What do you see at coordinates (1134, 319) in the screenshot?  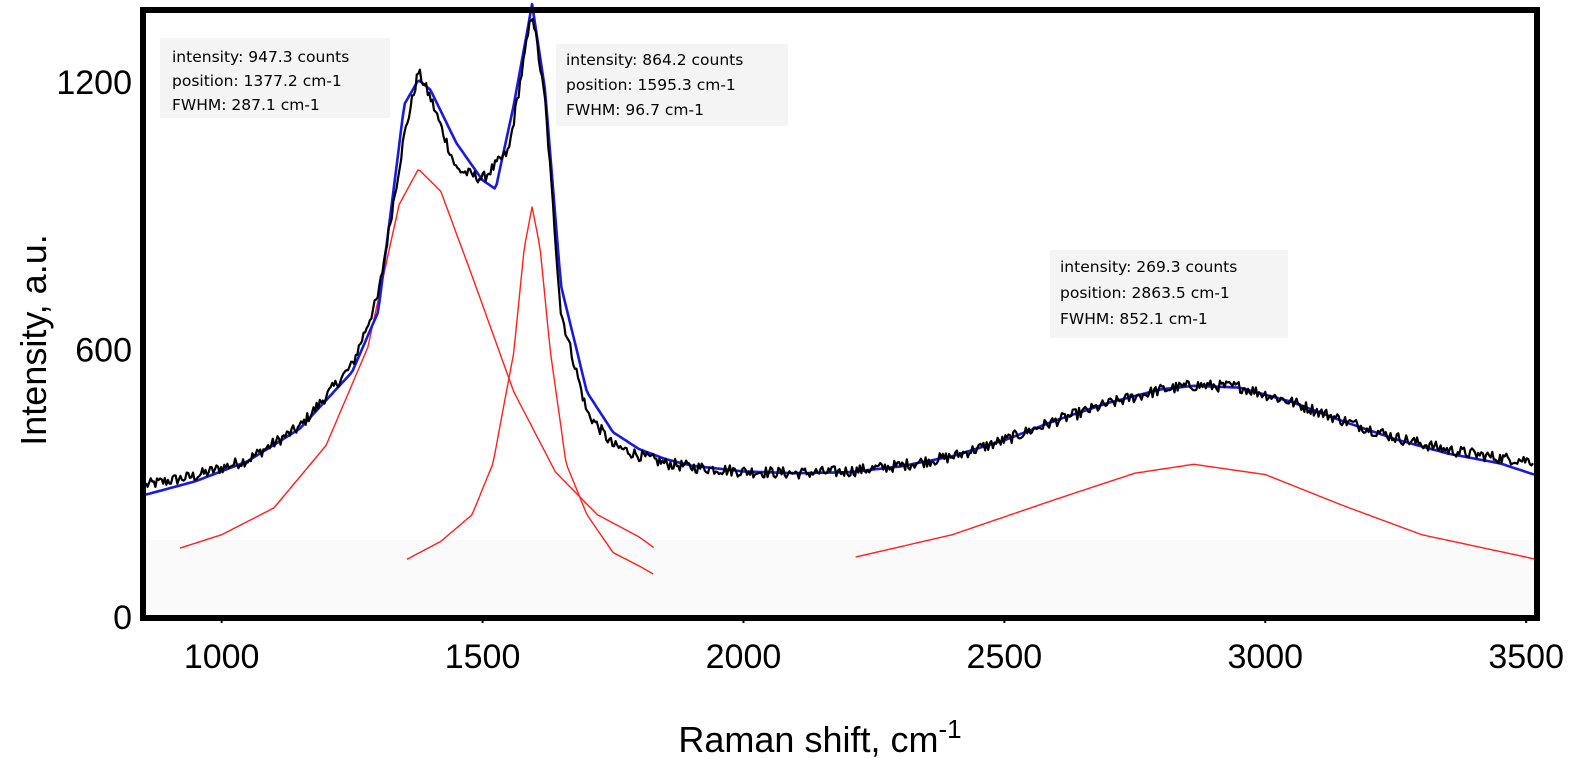 I see `annotation-3-fwhm: FWHM: 852.1 cm-1` at bounding box center [1134, 319].